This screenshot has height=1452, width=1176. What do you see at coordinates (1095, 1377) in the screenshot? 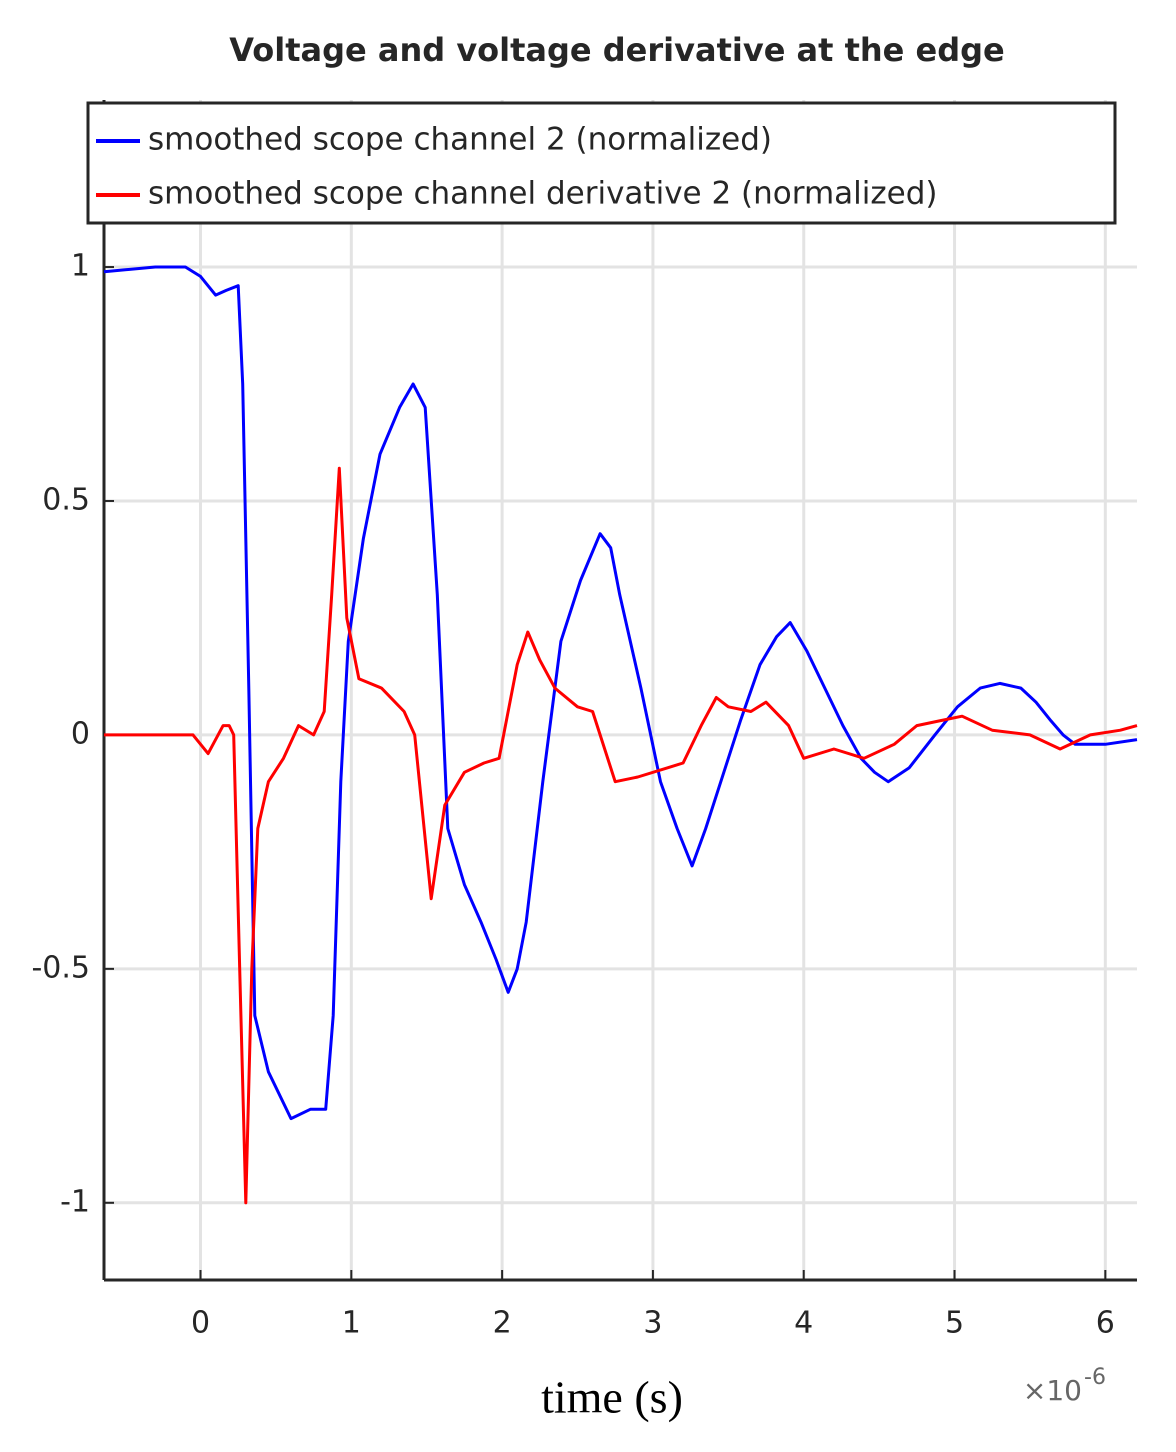
I see `x-exponent: -6` at bounding box center [1095, 1377].